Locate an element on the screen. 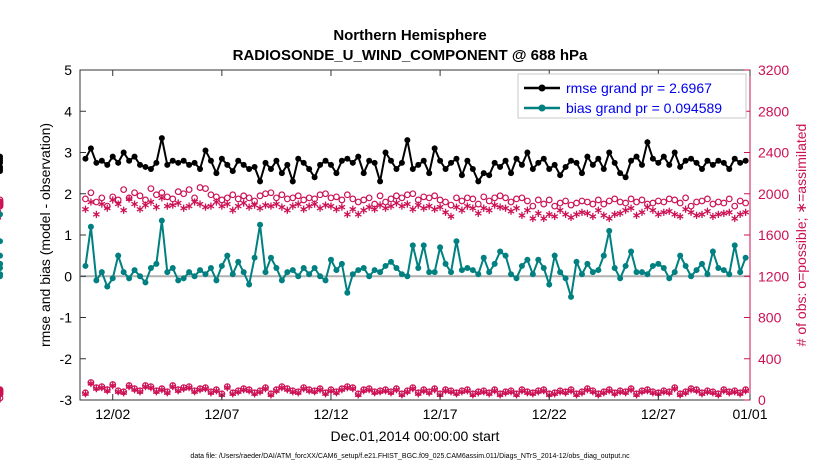 The image size is (830, 475). legend-bias-marker is located at coordinates (542, 108).